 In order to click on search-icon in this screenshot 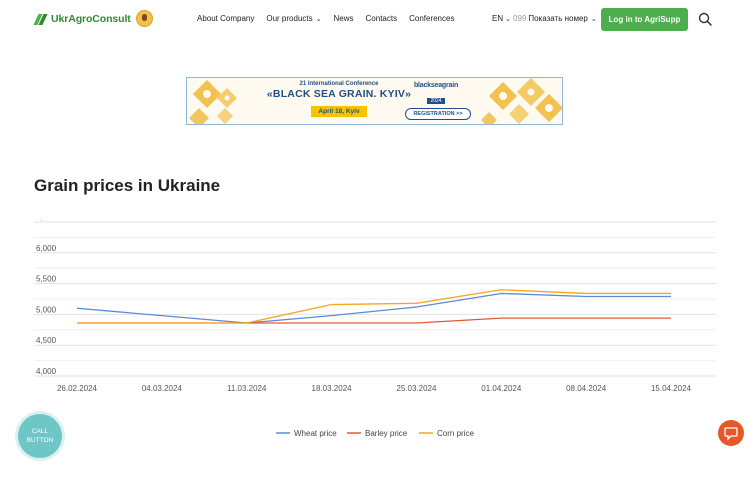, I will do `click(705, 19)`.